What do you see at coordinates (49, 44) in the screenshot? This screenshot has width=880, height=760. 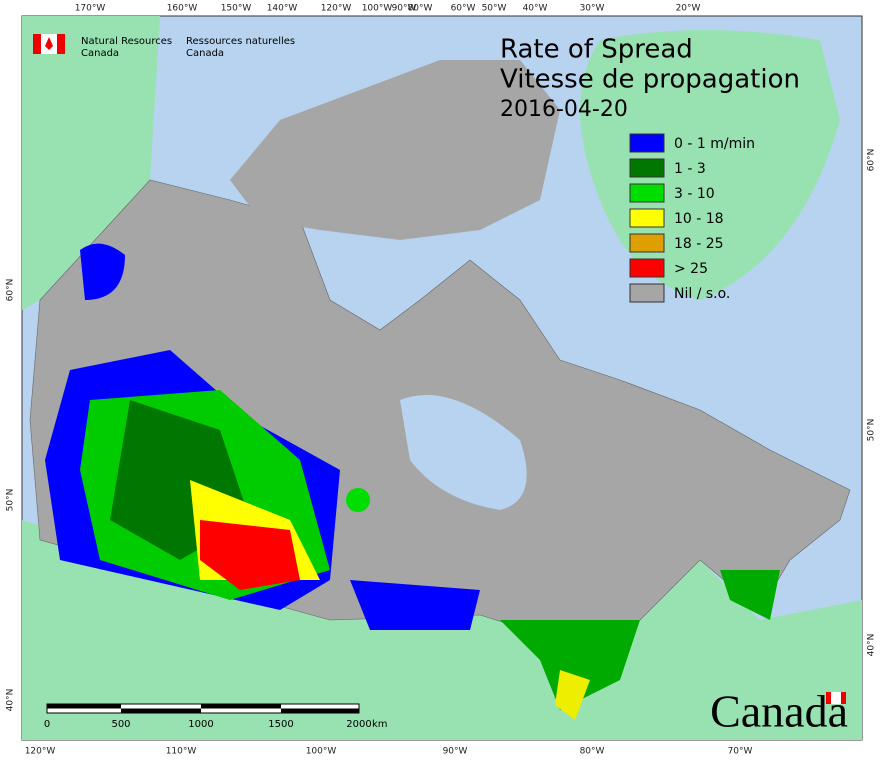 I see `canada-flag` at bounding box center [49, 44].